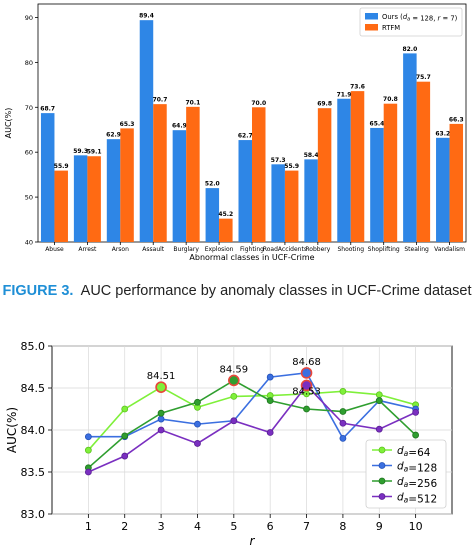  What do you see at coordinates (342, 526) in the screenshot?
I see `x-tick-label: 8` at bounding box center [342, 526].